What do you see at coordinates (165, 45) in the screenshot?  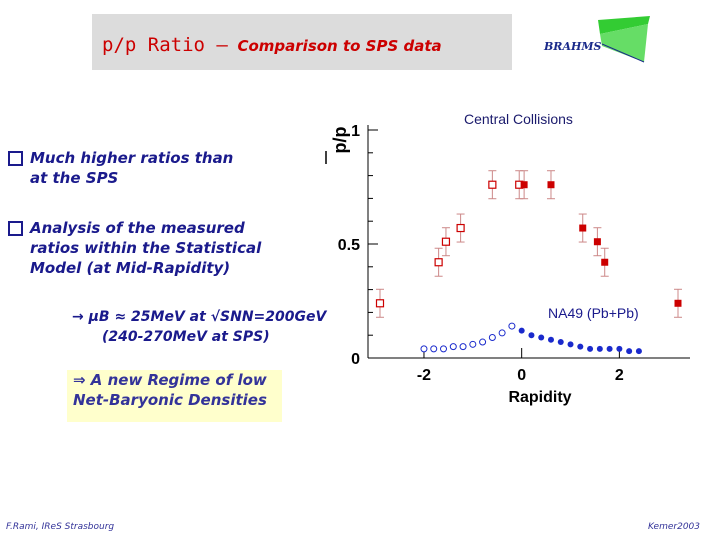 I see `title-main: p/p Ratio –` at bounding box center [165, 45].